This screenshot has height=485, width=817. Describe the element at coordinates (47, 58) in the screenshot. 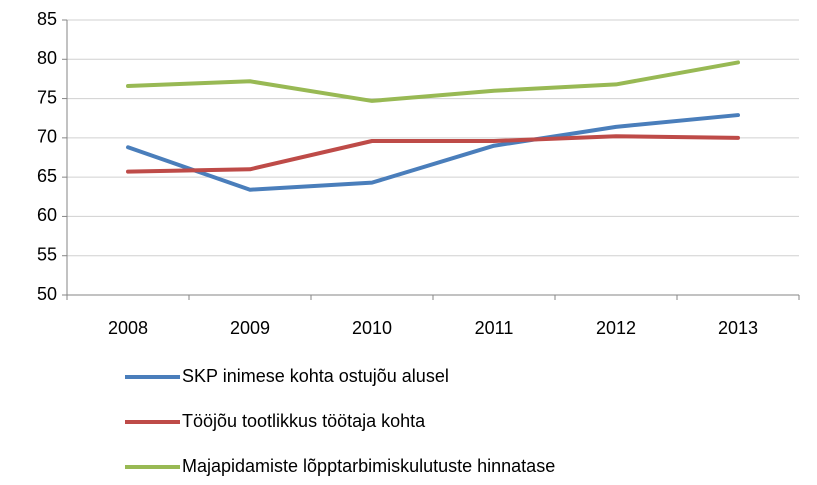

I see `y-tick-label: 80` at that location.